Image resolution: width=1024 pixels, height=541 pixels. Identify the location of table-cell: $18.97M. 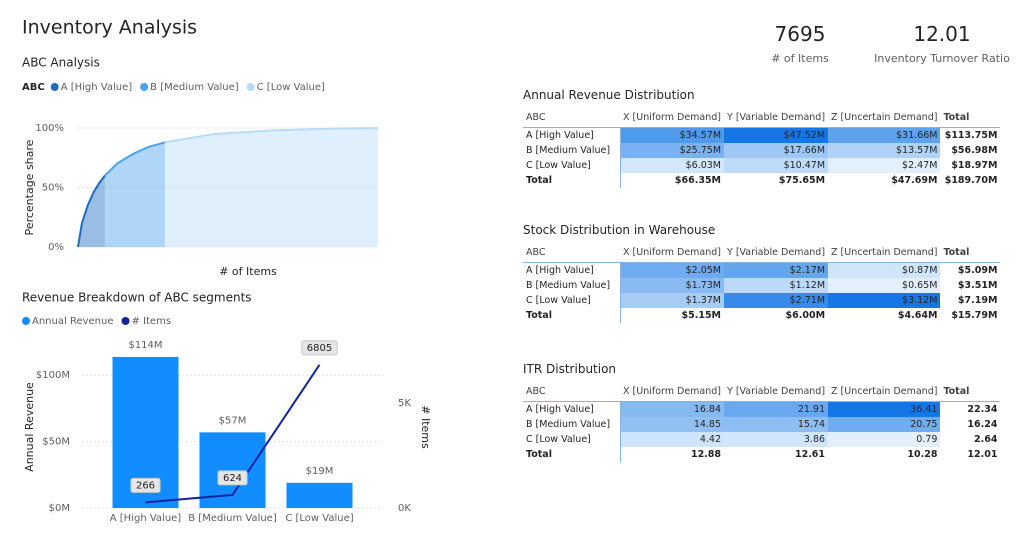
(974, 165).